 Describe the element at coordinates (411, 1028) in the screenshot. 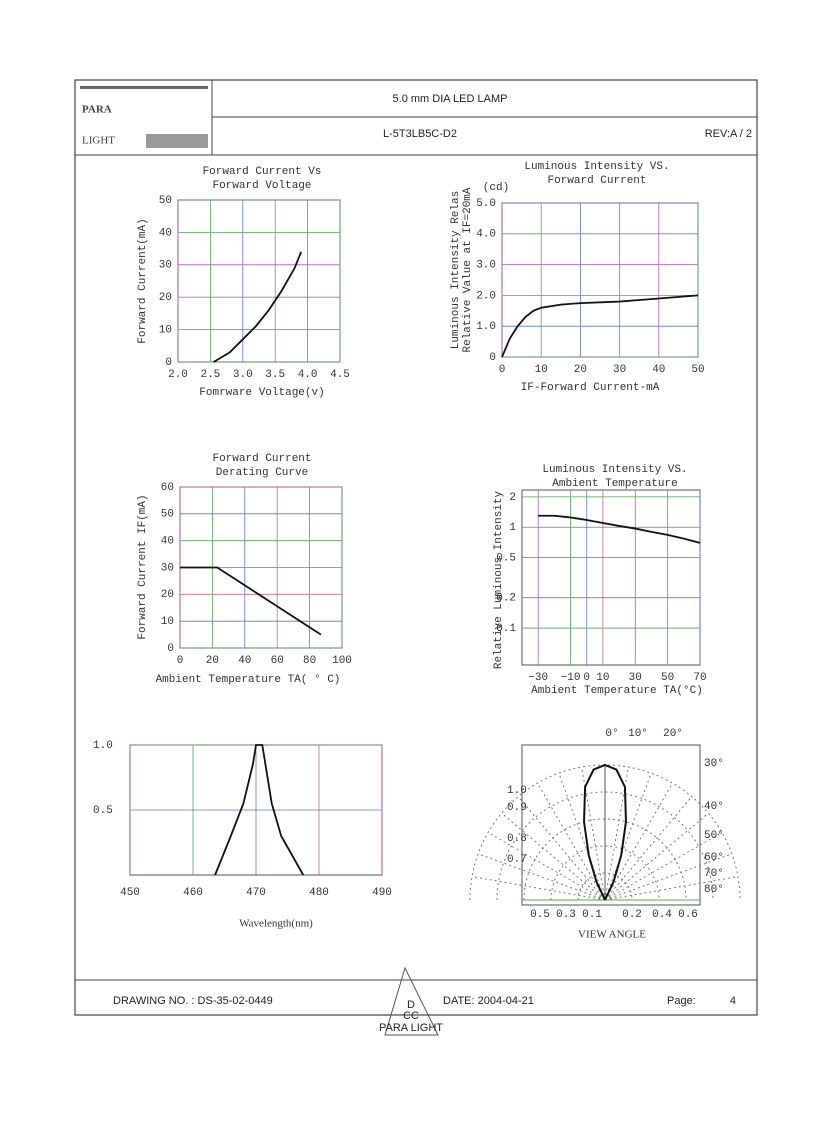

I see `stamp-text: PARA LIGHT` at that location.